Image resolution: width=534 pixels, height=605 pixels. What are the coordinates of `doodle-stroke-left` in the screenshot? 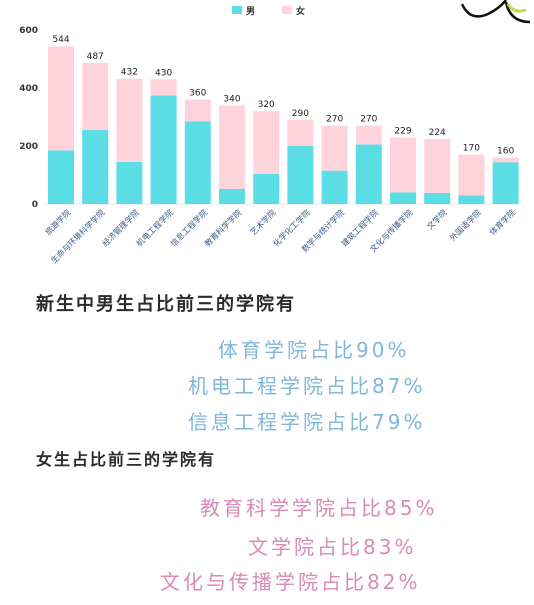 It's located at (483, 9).